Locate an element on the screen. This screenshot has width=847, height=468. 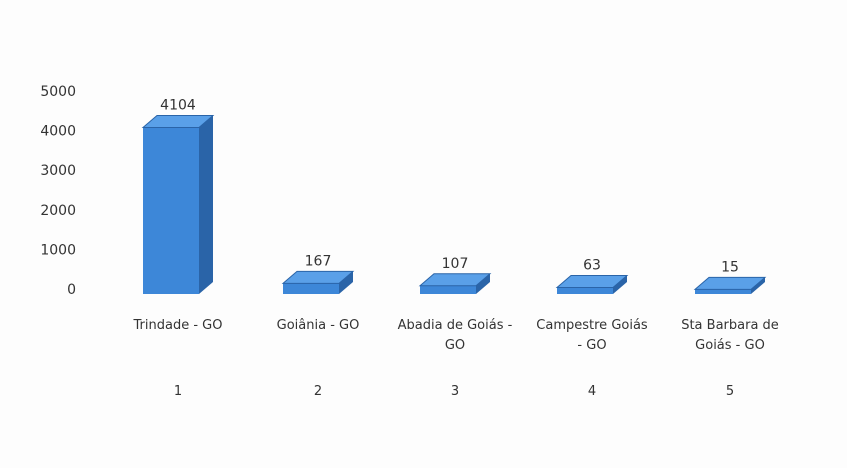
data-label: 167 is located at coordinates (318, 261).